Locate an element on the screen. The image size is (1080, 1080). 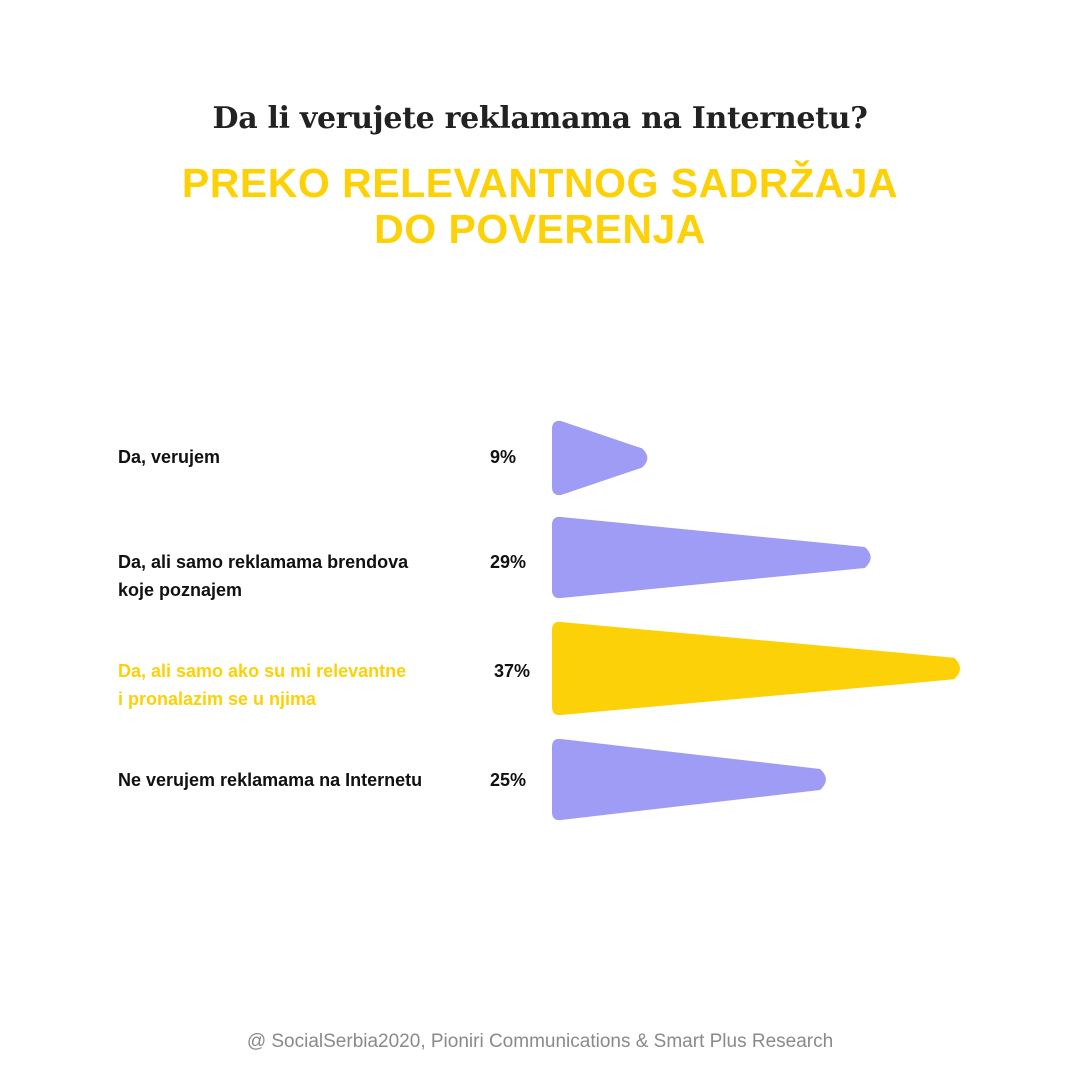
value-label-3: 37% is located at coordinates (512, 671).